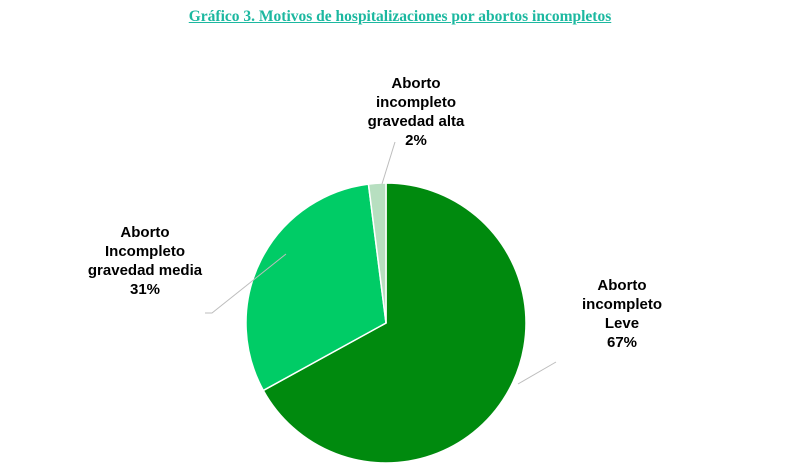 The image size is (800, 467). Describe the element at coordinates (537, 373) in the screenshot. I see `leader-line-leve` at that location.